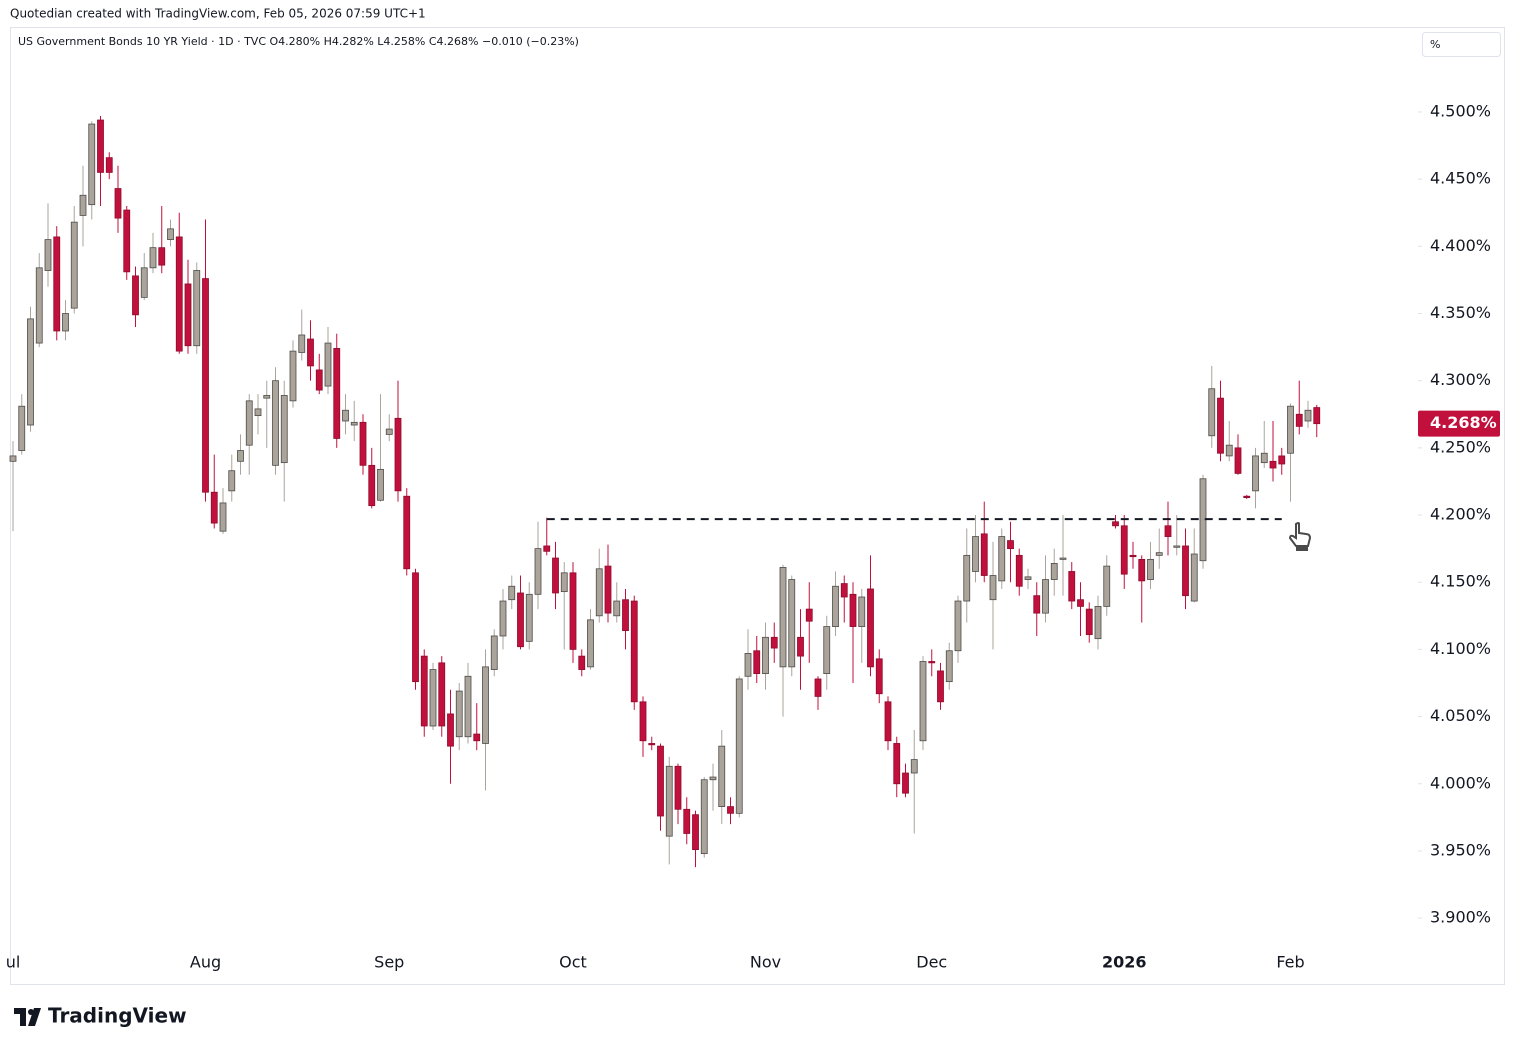 Image resolution: width=1515 pixels, height=1046 pixels. I want to click on unit-box, so click(1461, 44).